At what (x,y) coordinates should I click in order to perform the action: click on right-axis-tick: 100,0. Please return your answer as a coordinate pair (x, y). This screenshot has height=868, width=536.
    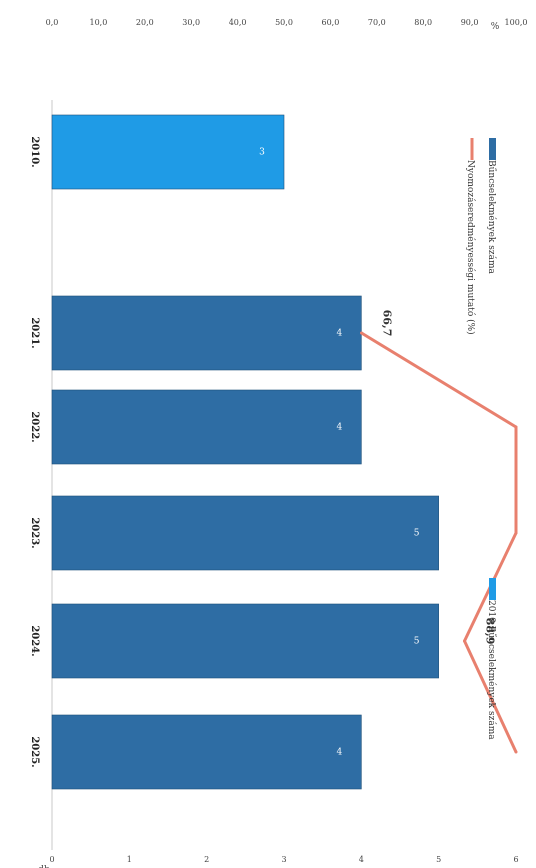
    Looking at the image, I should click on (516, 22).